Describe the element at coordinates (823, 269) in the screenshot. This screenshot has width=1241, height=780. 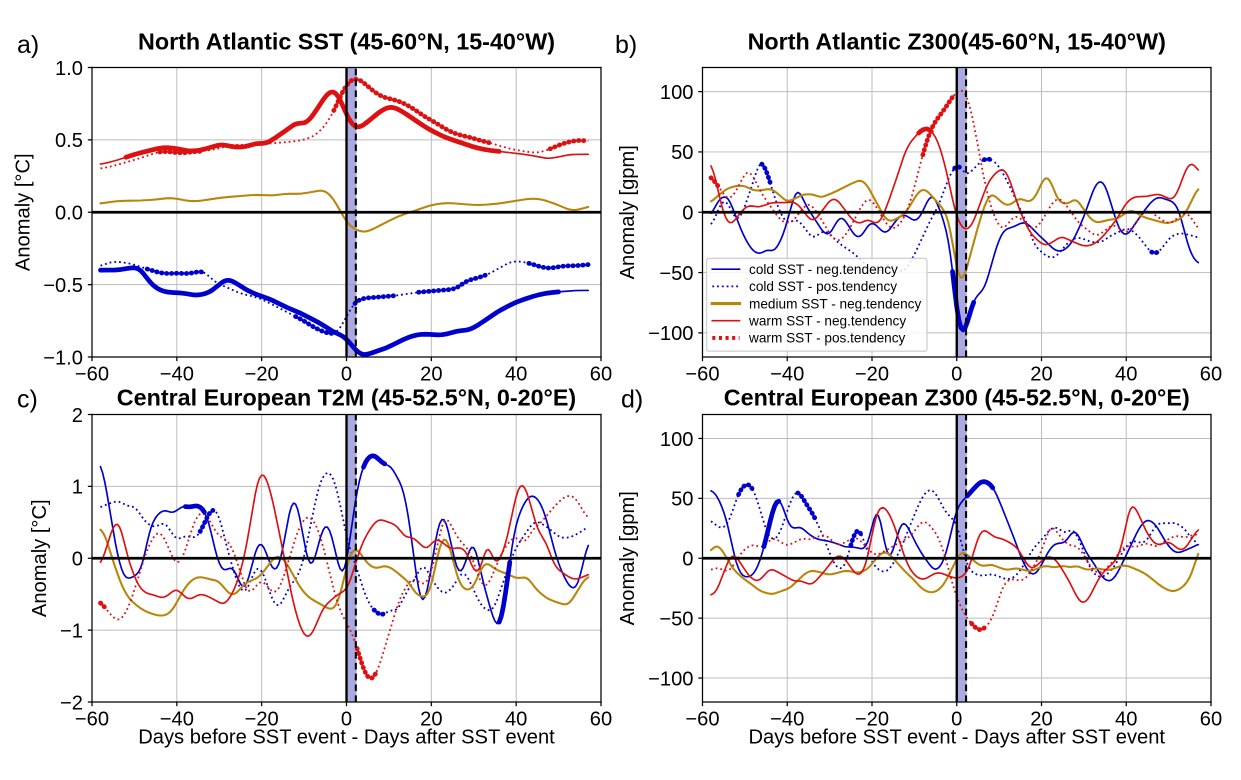
I see `svg-text: cold SST - neg.tendency` at that location.